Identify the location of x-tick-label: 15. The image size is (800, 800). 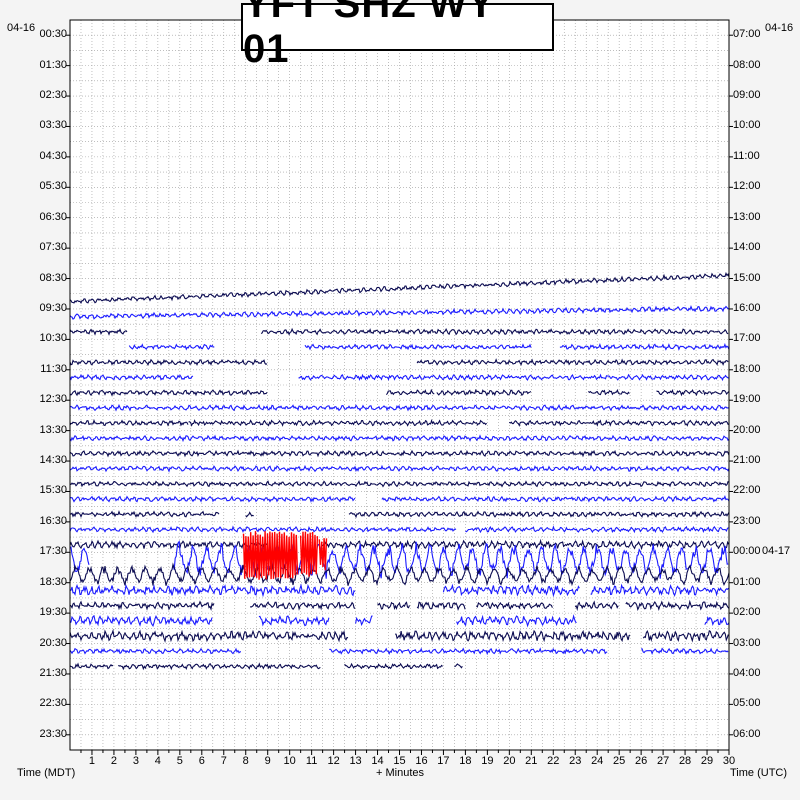
(399, 761).